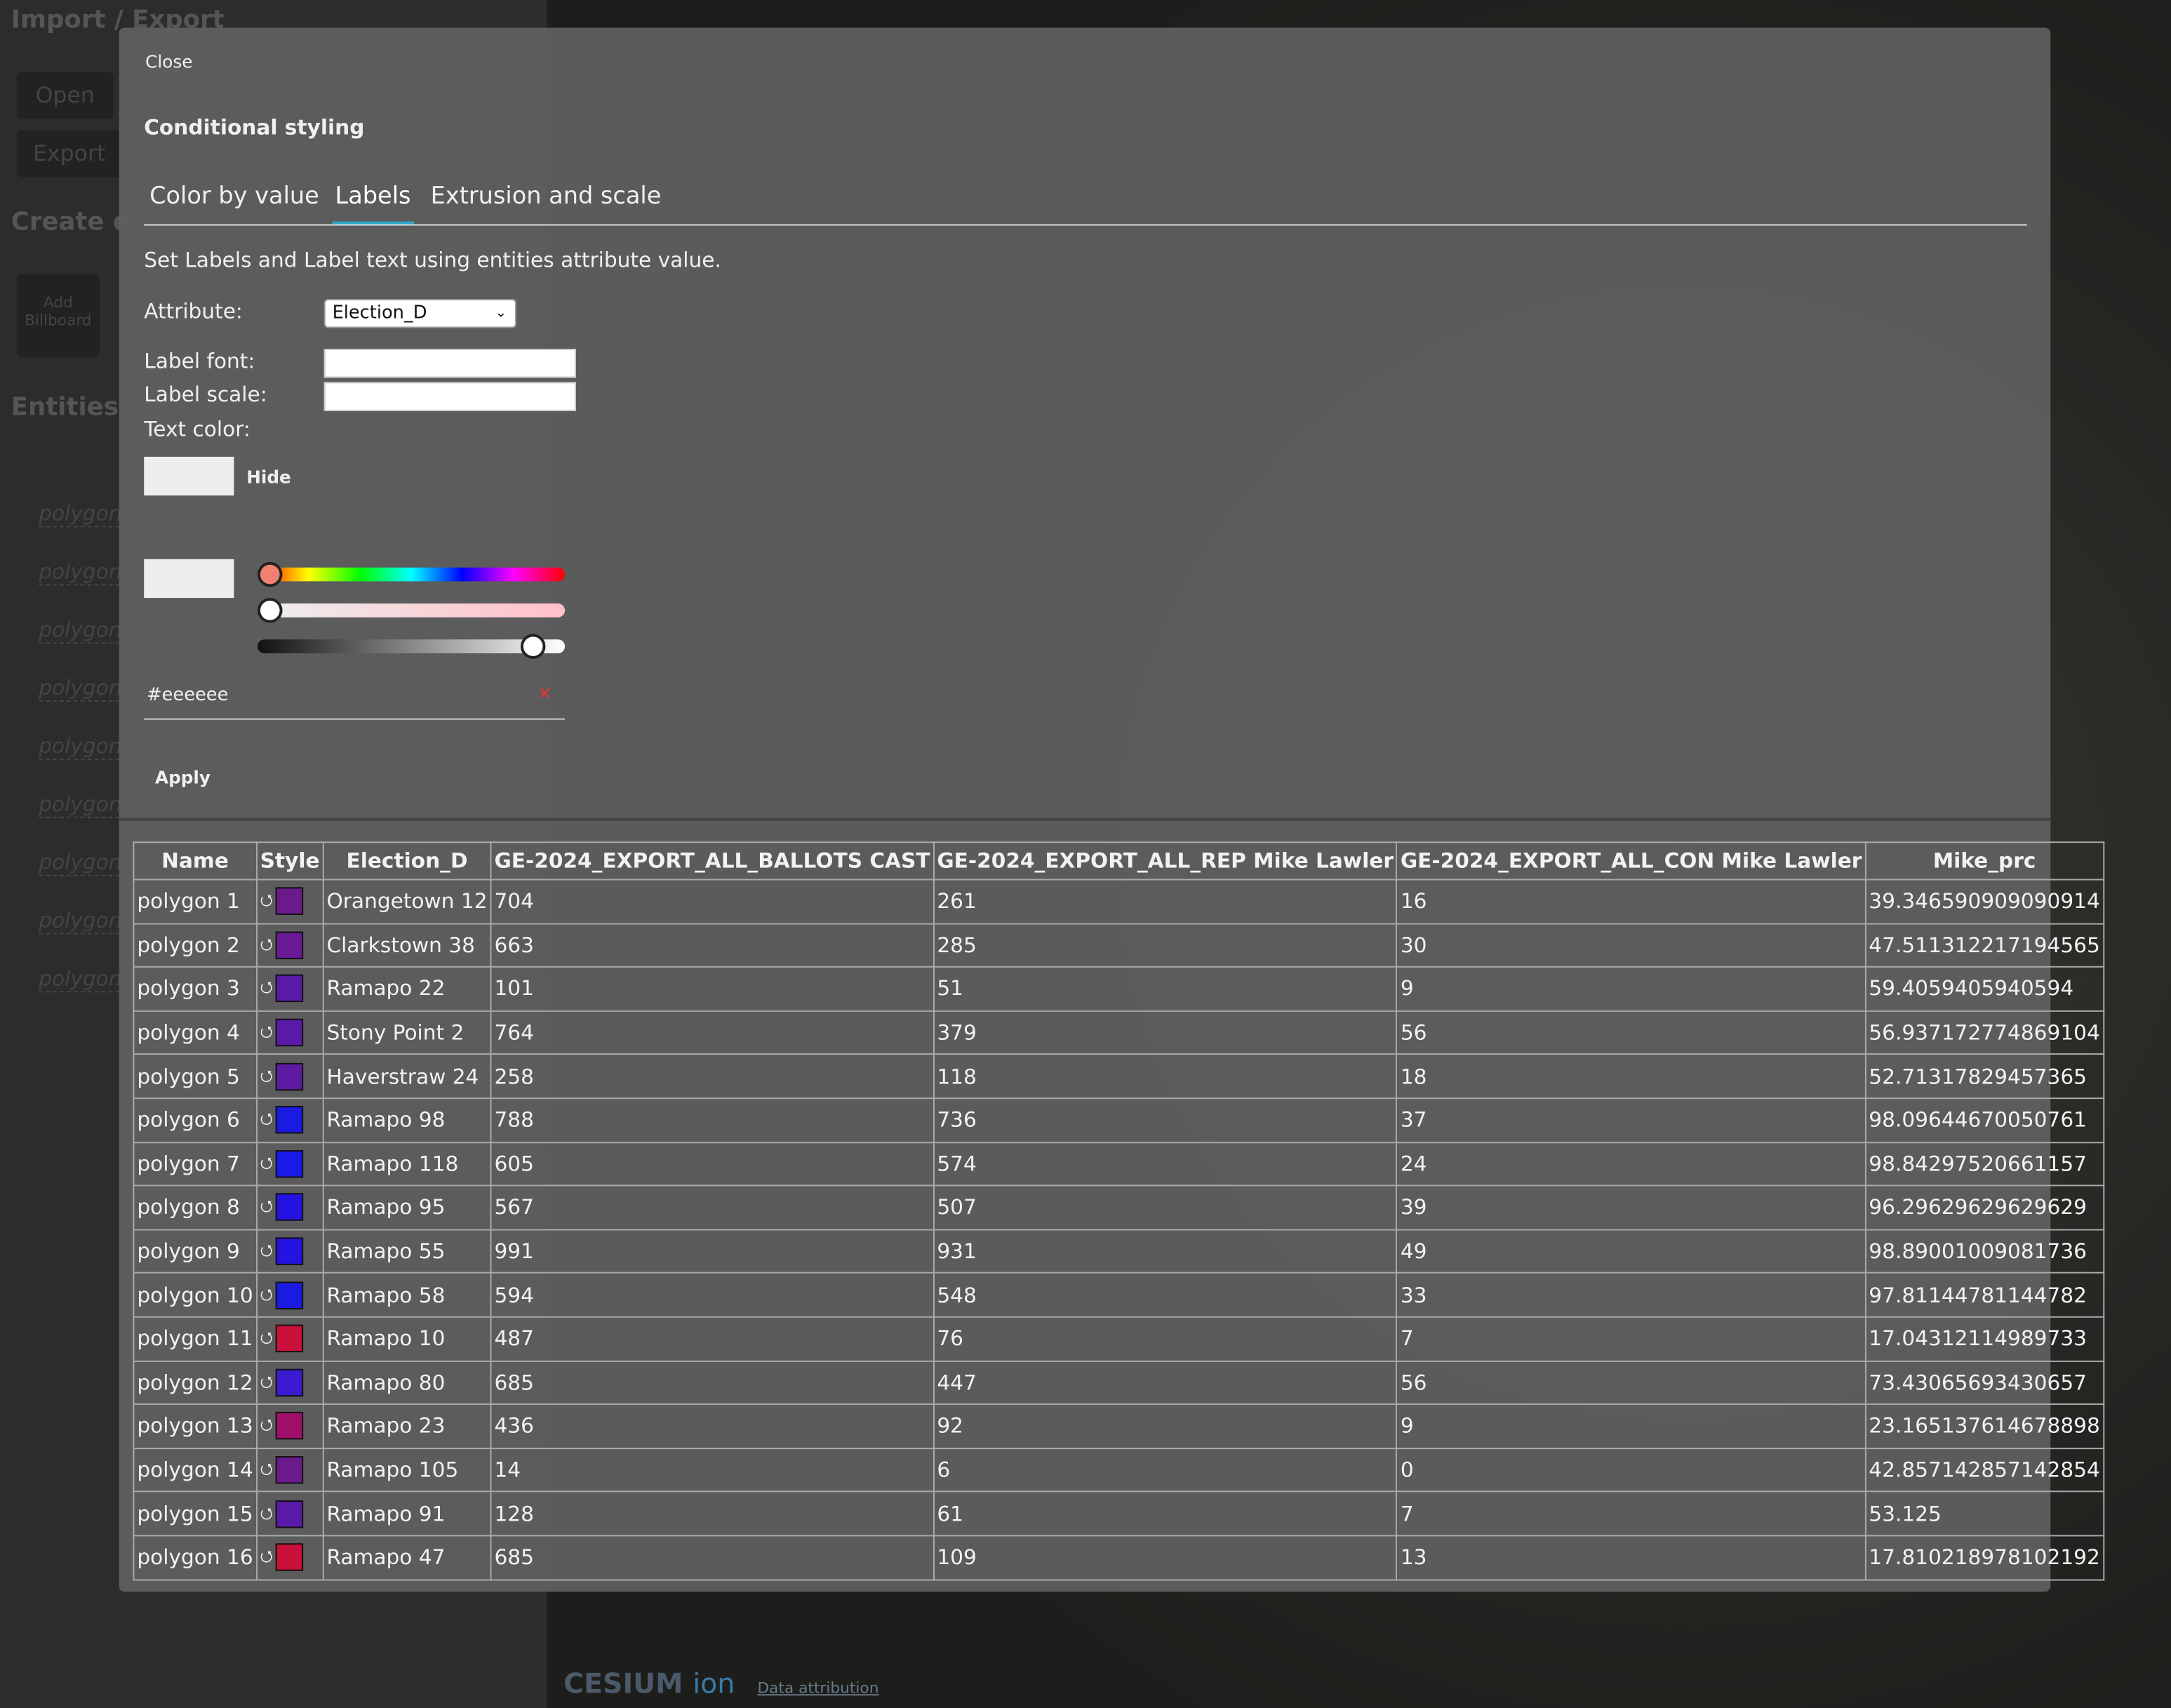 This screenshot has width=2171, height=1708. What do you see at coordinates (197, 429) in the screenshot?
I see `text-color-label: Text color:` at bounding box center [197, 429].